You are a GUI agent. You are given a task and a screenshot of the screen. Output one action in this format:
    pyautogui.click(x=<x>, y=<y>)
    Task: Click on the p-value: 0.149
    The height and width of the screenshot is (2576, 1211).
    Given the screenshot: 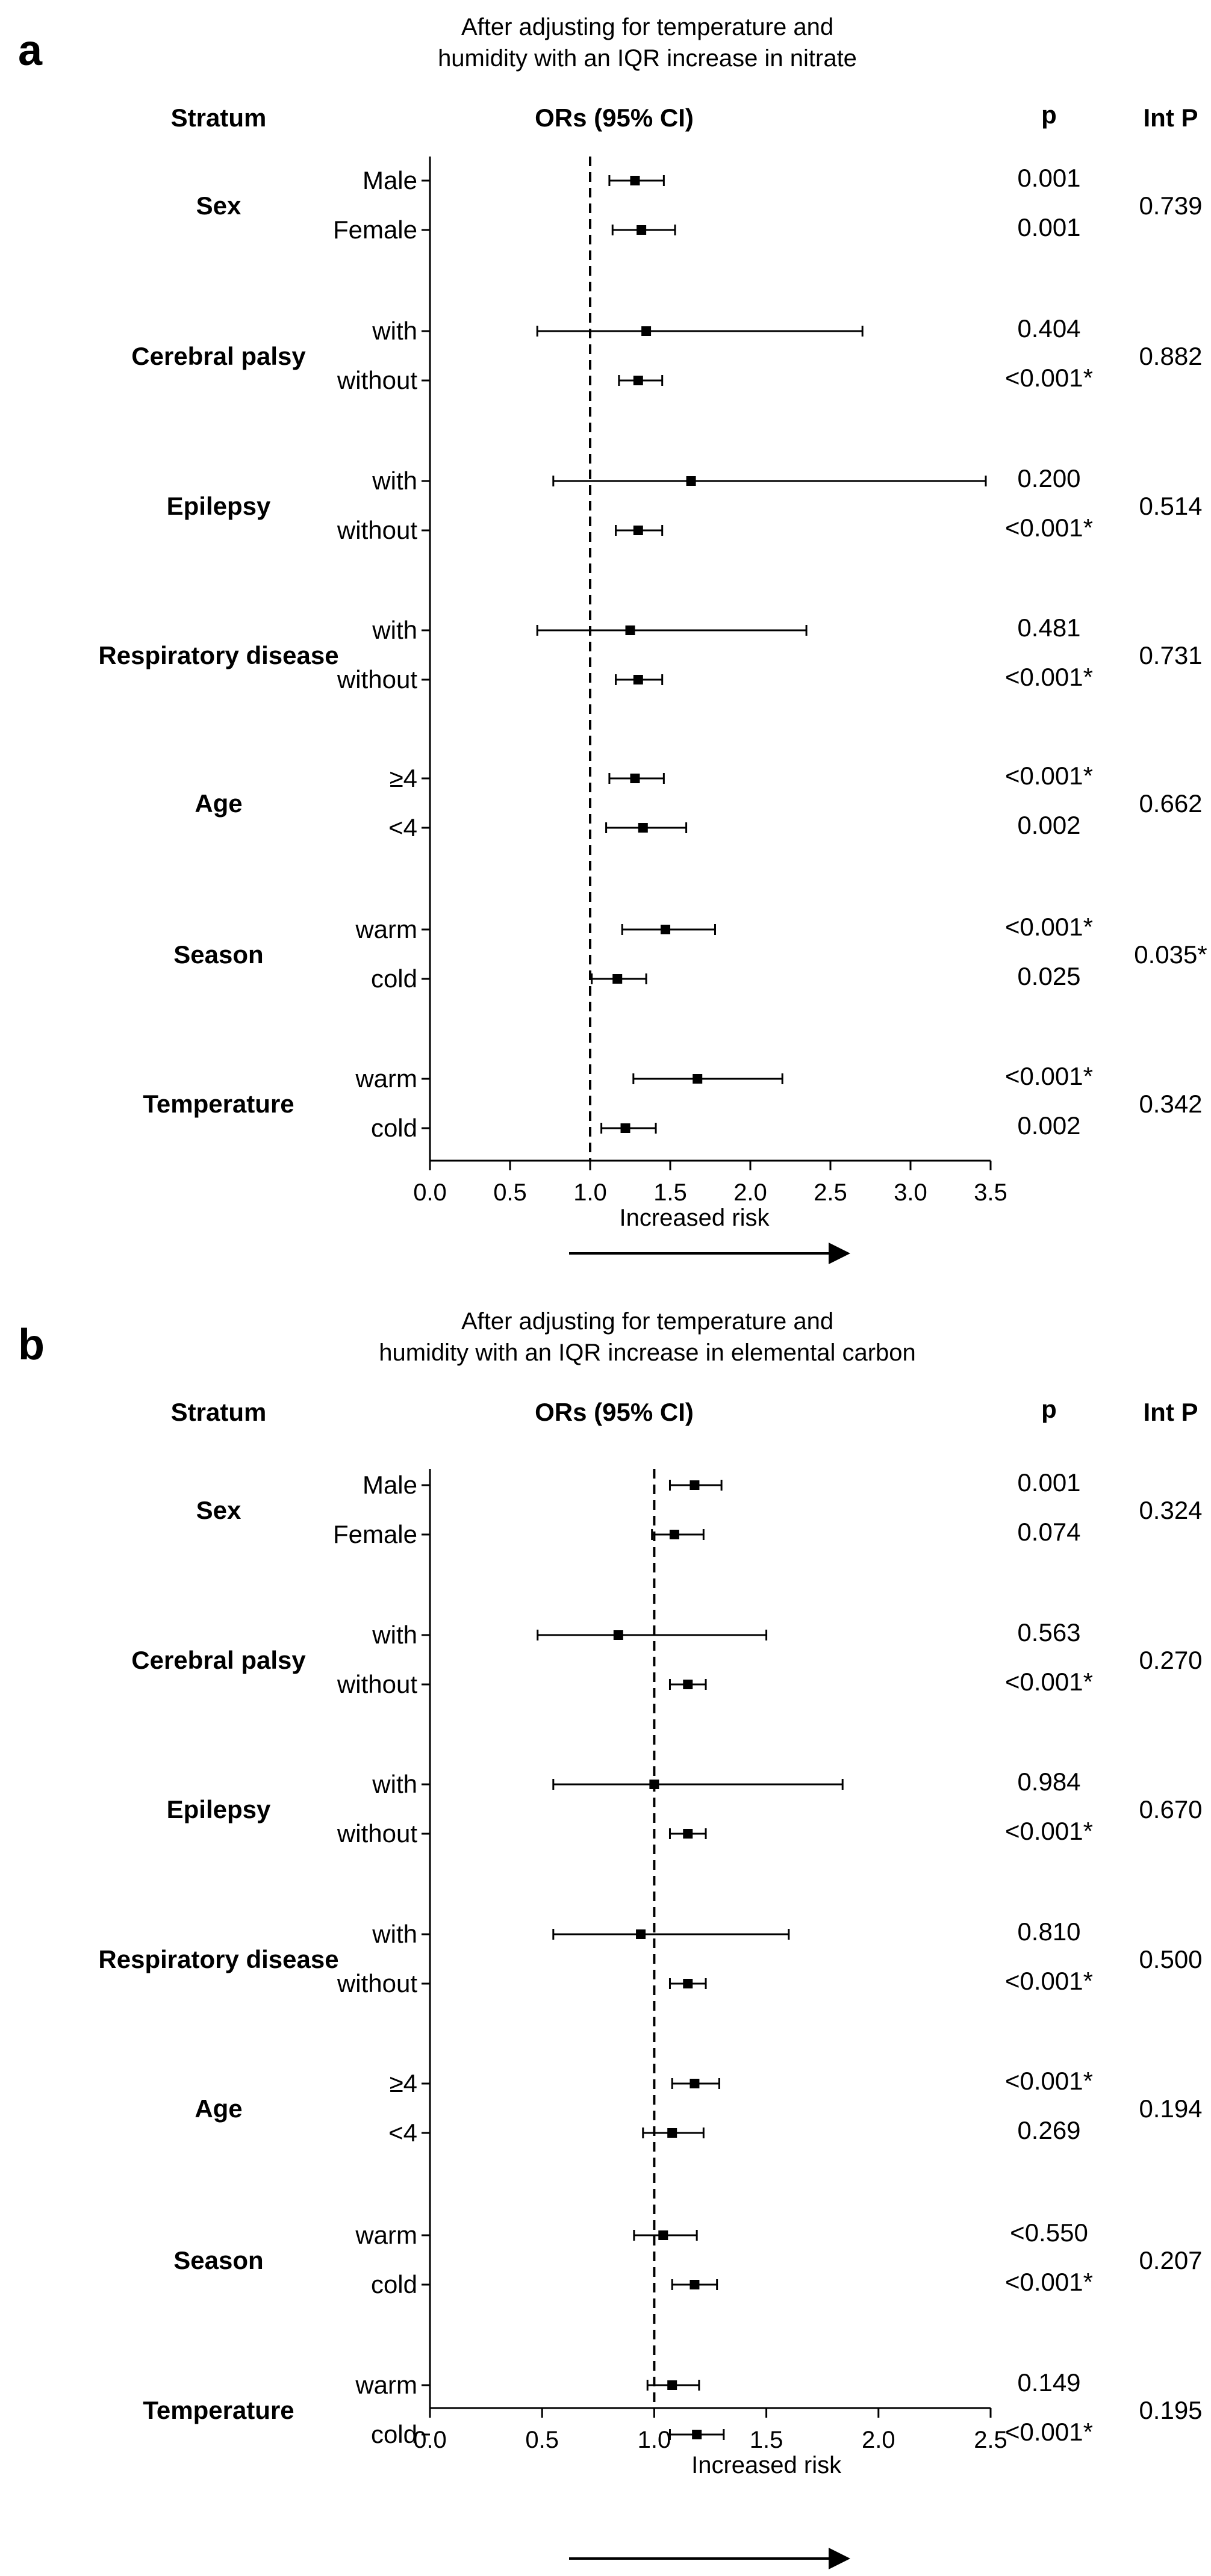 What is the action you would take?
    pyautogui.click(x=1048, y=2382)
    